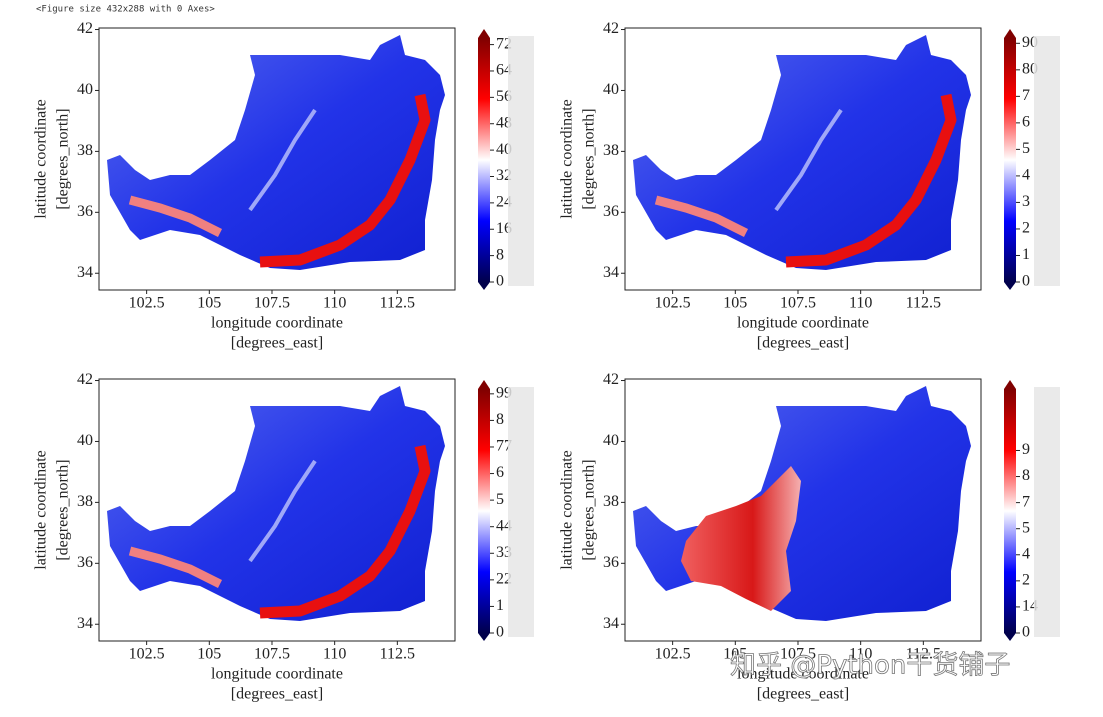  I want to click on figure-size-note: <Figure size 432x288 with 0 Axes>, so click(125, 10).